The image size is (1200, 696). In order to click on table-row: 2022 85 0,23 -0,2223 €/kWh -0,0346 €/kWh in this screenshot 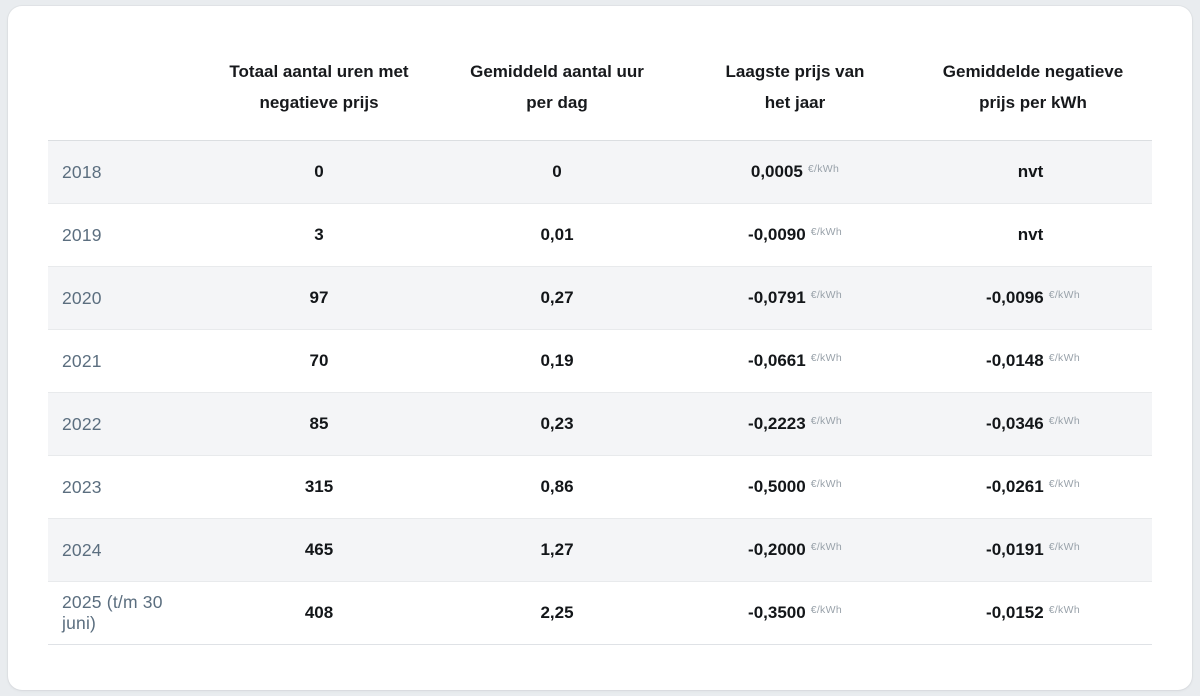, I will do `click(600, 424)`.